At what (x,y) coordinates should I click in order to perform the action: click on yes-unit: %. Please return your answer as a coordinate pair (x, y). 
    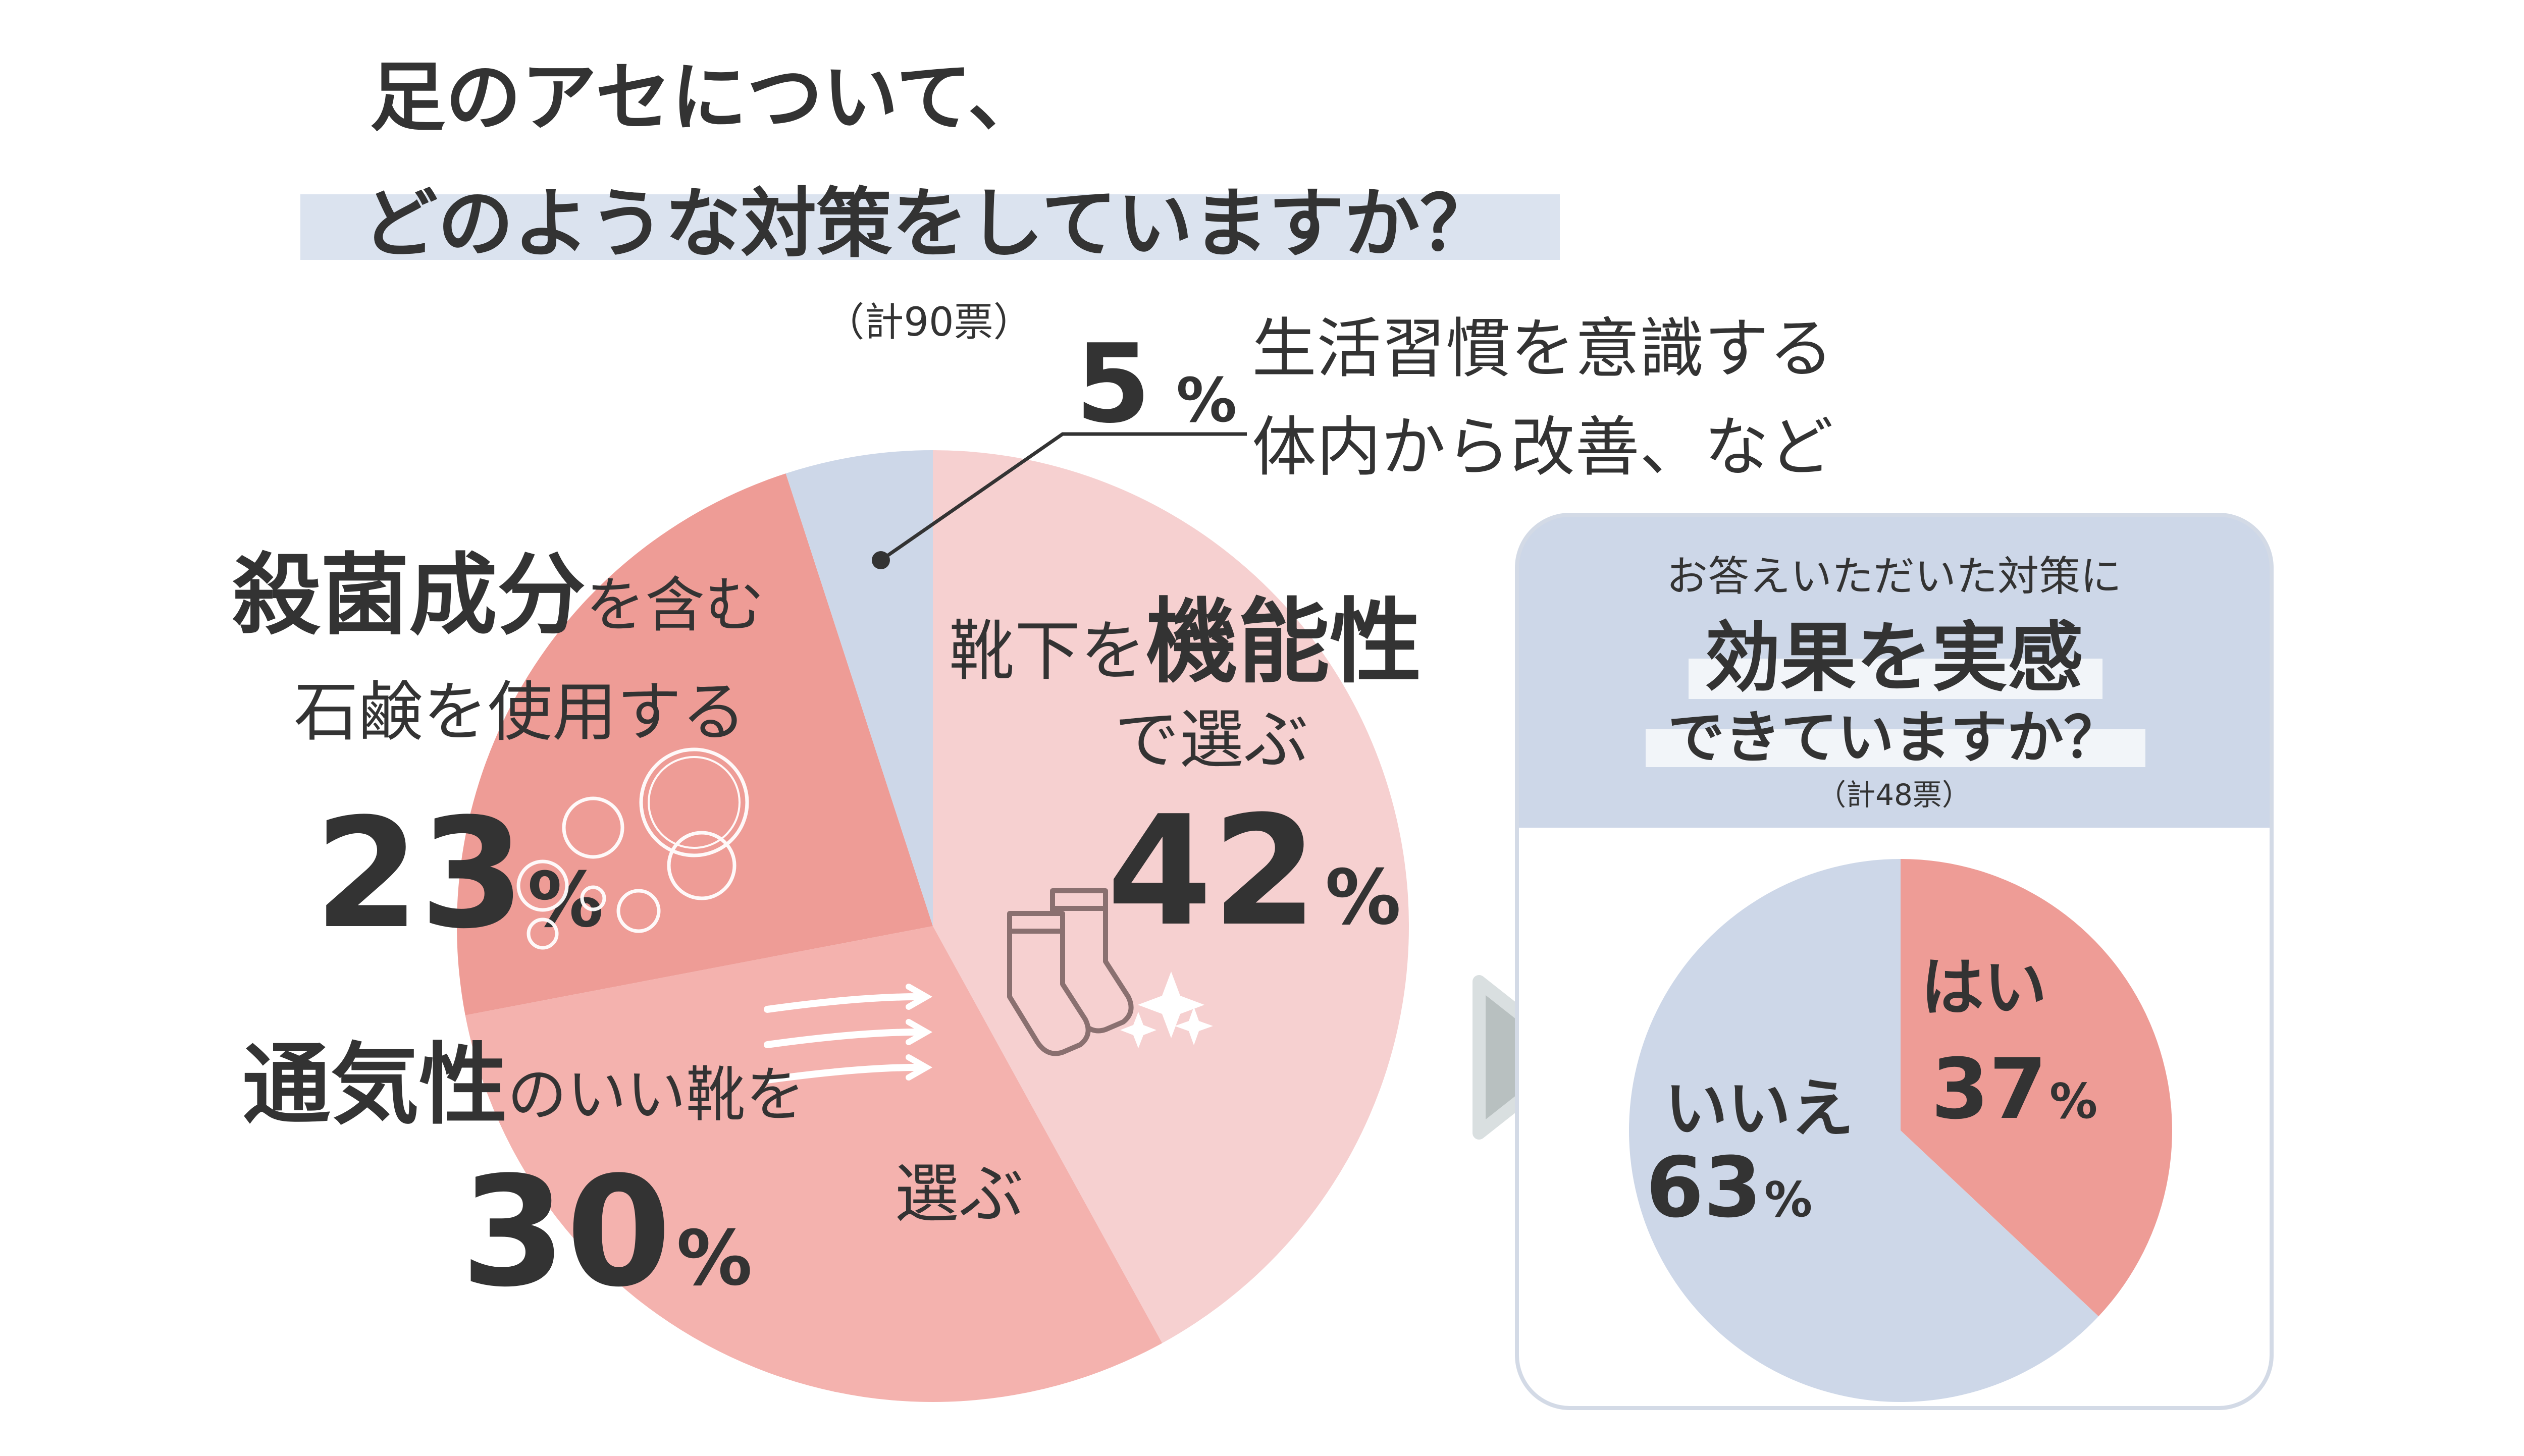
    Looking at the image, I should click on (2073, 1102).